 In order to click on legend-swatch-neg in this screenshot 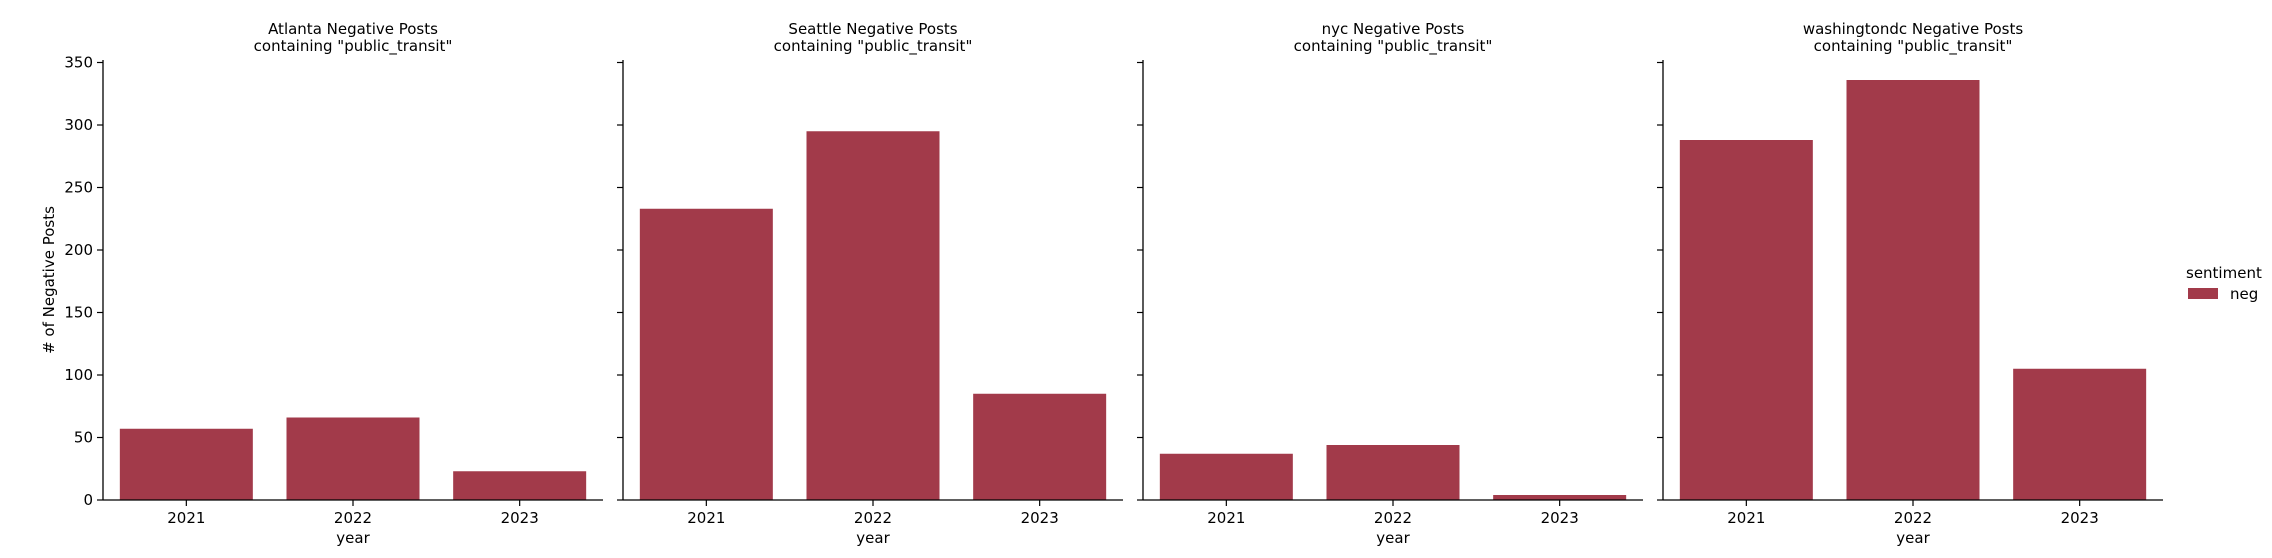, I will do `click(2203, 293)`.